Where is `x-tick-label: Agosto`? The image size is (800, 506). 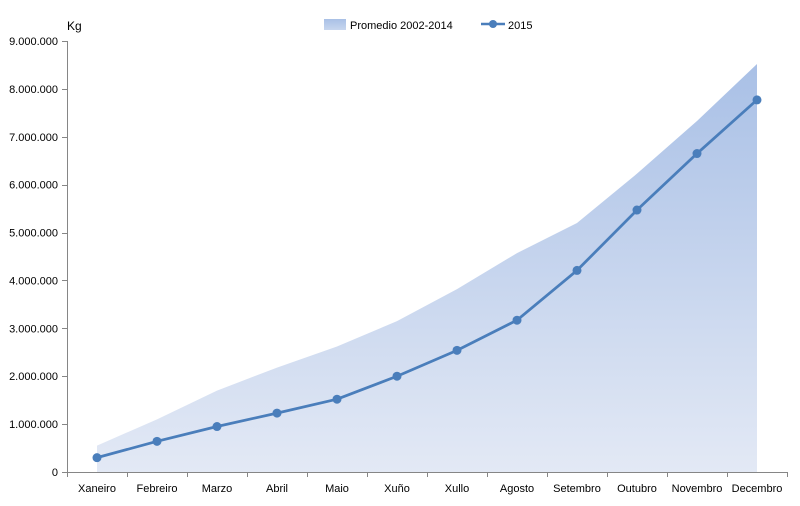
x-tick-label: Agosto is located at coordinates (517, 489).